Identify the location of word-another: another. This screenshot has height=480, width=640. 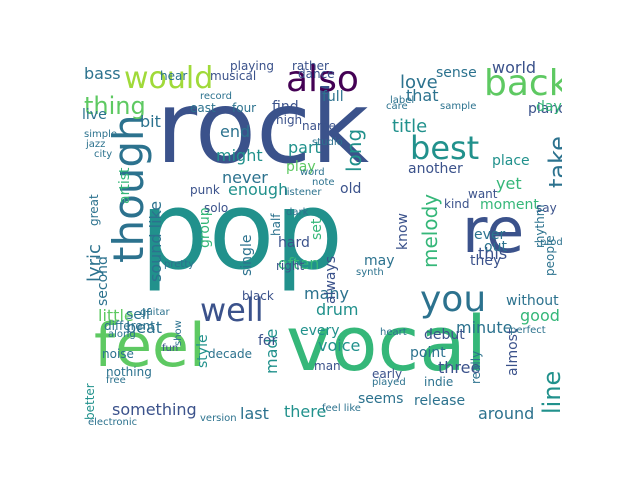
(435, 169).